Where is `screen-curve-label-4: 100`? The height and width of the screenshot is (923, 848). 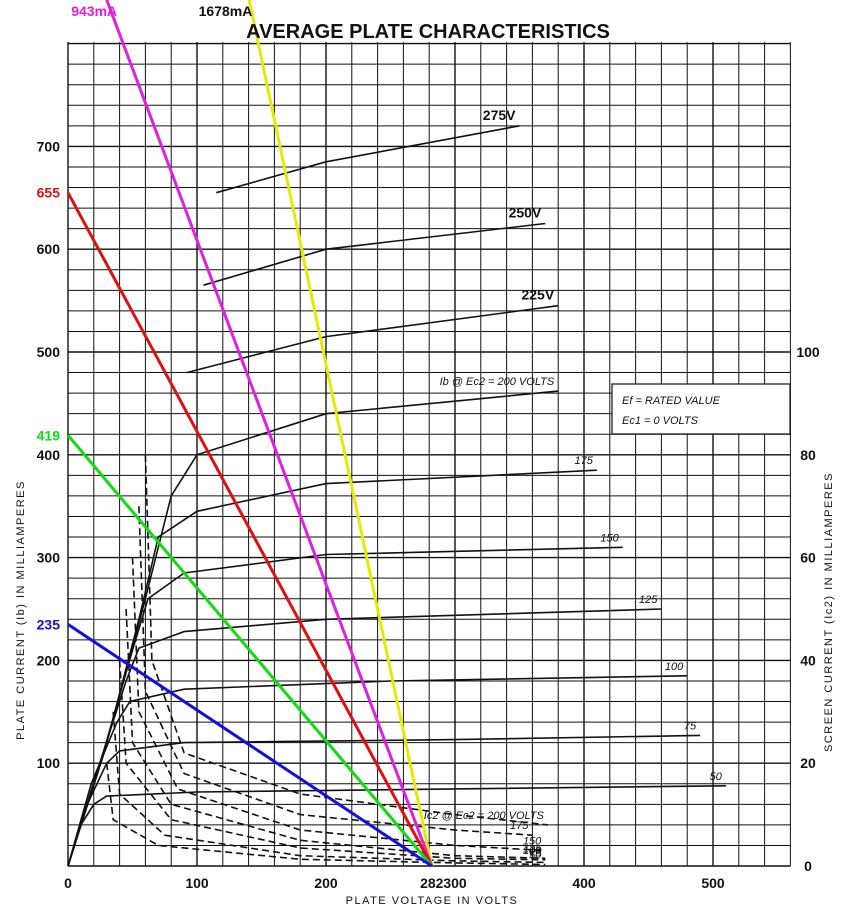 screen-curve-label-4: 100 is located at coordinates (532, 851).